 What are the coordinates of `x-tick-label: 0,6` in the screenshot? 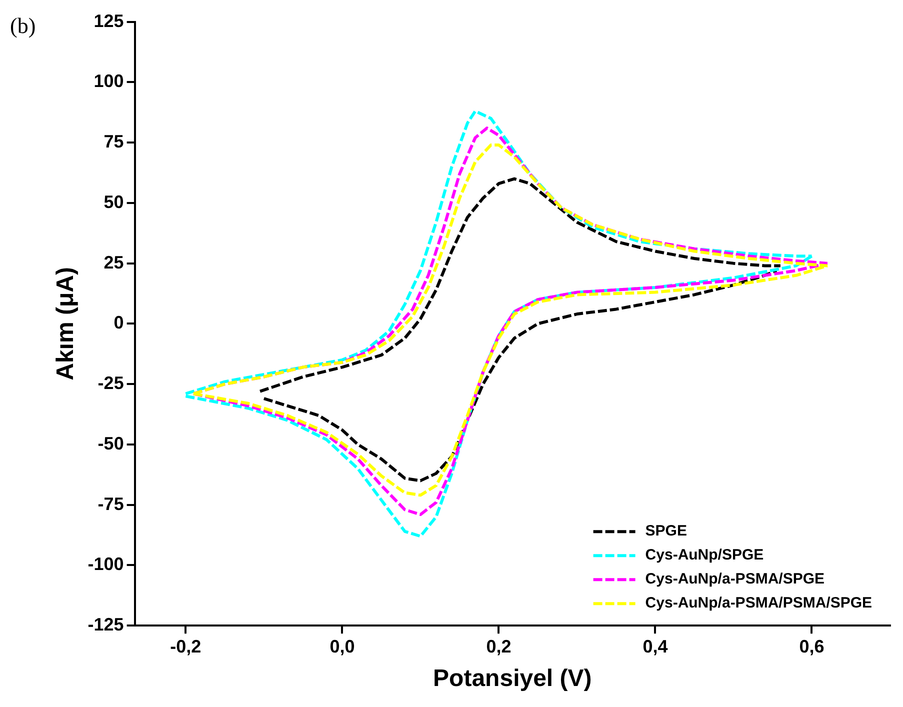 It's located at (811, 646).